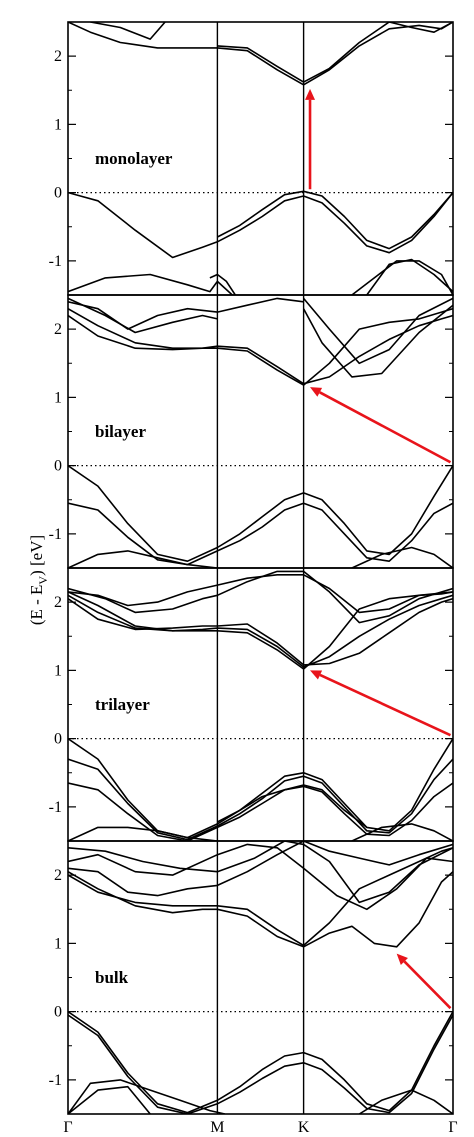 The height and width of the screenshot is (1137, 474). What do you see at coordinates (120, 431) in the screenshot?
I see `panel-label: bilayer` at bounding box center [120, 431].